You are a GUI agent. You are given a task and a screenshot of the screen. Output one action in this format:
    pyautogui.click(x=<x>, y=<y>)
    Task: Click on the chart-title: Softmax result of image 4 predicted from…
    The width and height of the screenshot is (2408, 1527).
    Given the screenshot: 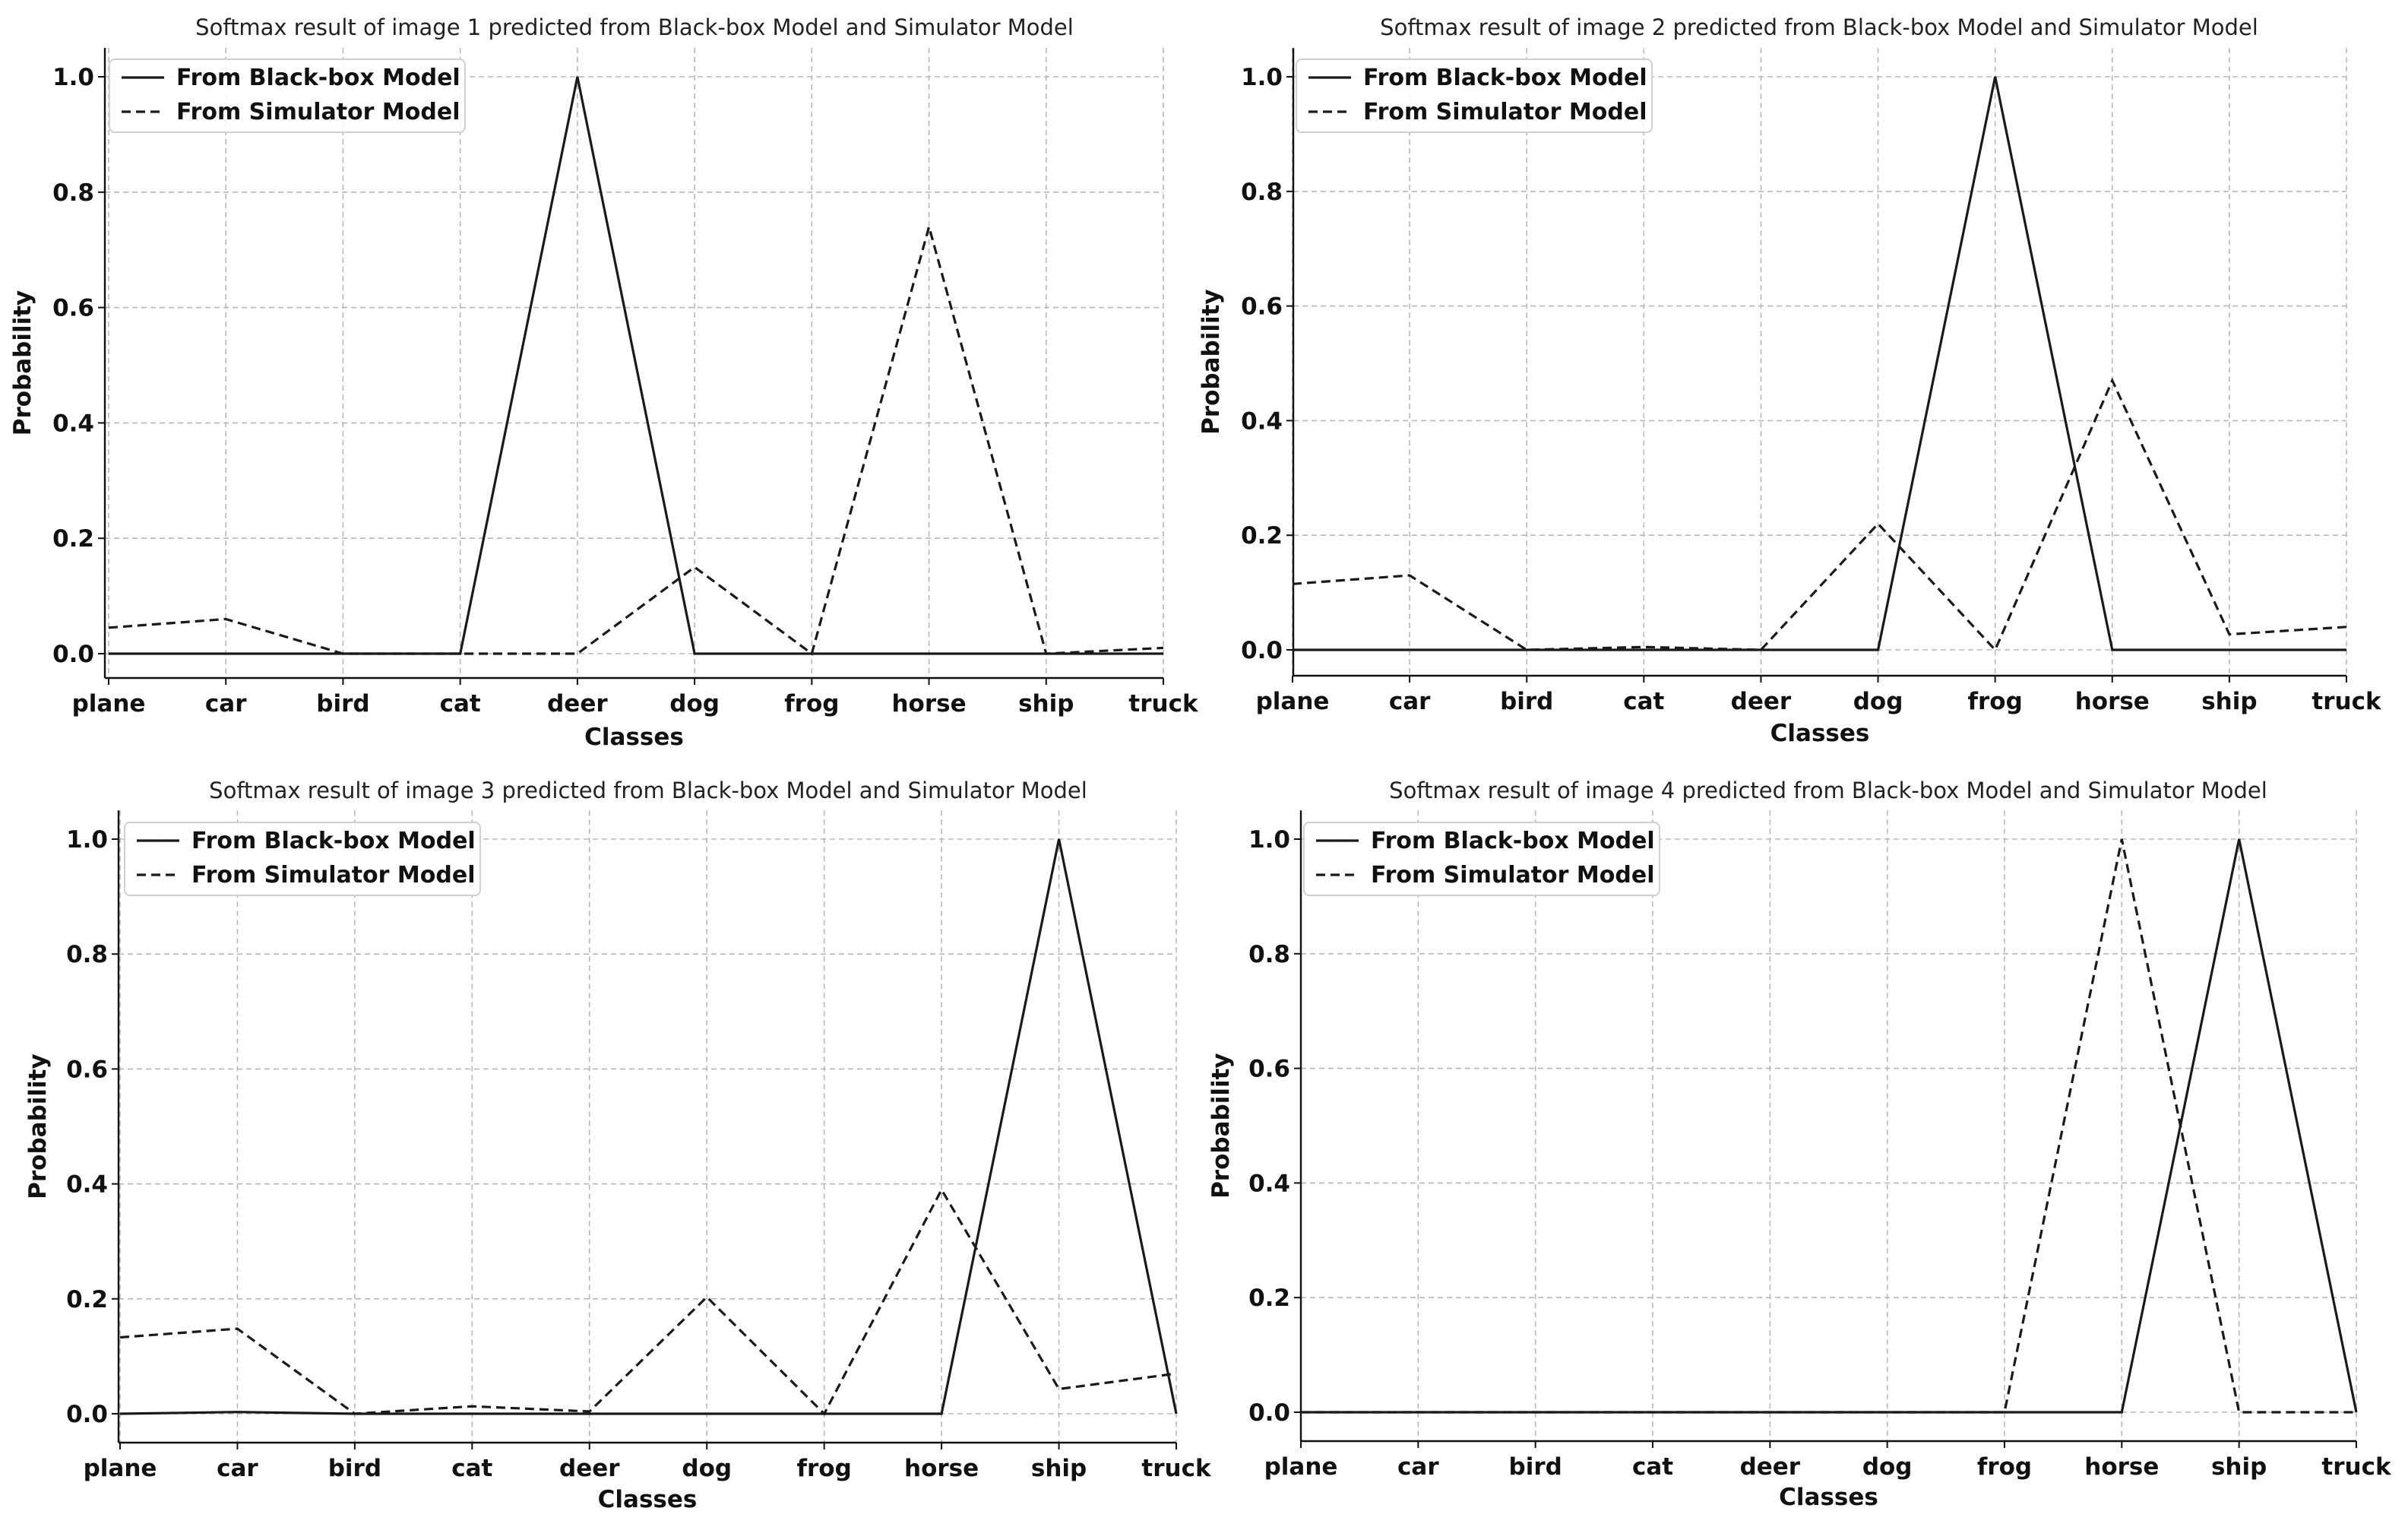 What is the action you would take?
    pyautogui.click(x=1828, y=790)
    